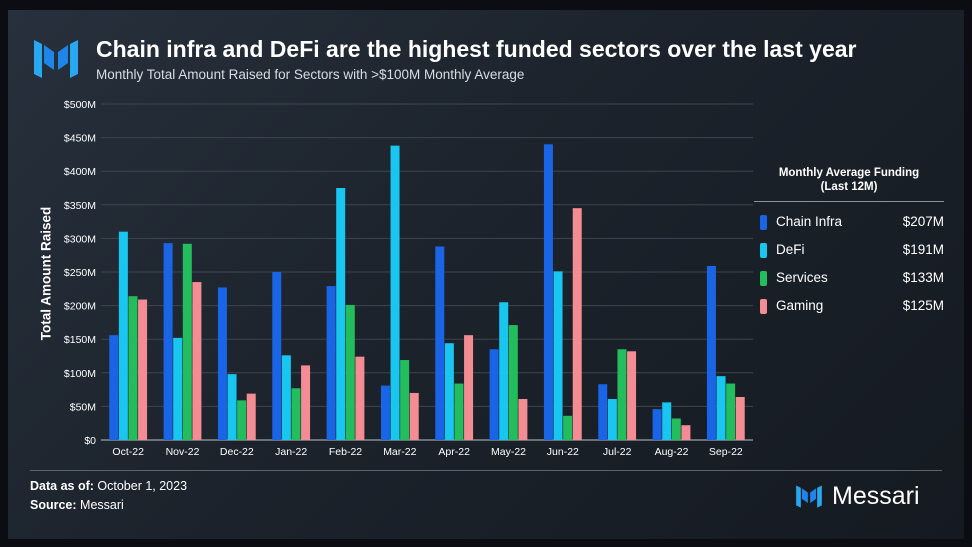  What do you see at coordinates (563, 452) in the screenshot?
I see `x-tick-label: Jun-22` at bounding box center [563, 452].